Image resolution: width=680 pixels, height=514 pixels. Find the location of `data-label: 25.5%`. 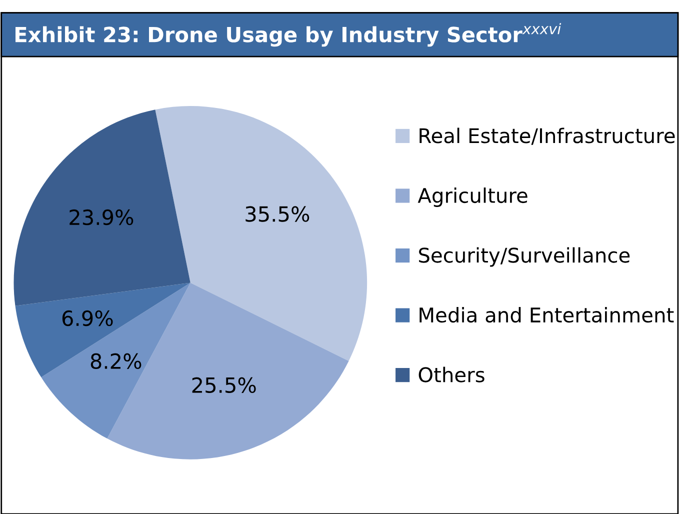

data-label: 25.5% is located at coordinates (224, 385).